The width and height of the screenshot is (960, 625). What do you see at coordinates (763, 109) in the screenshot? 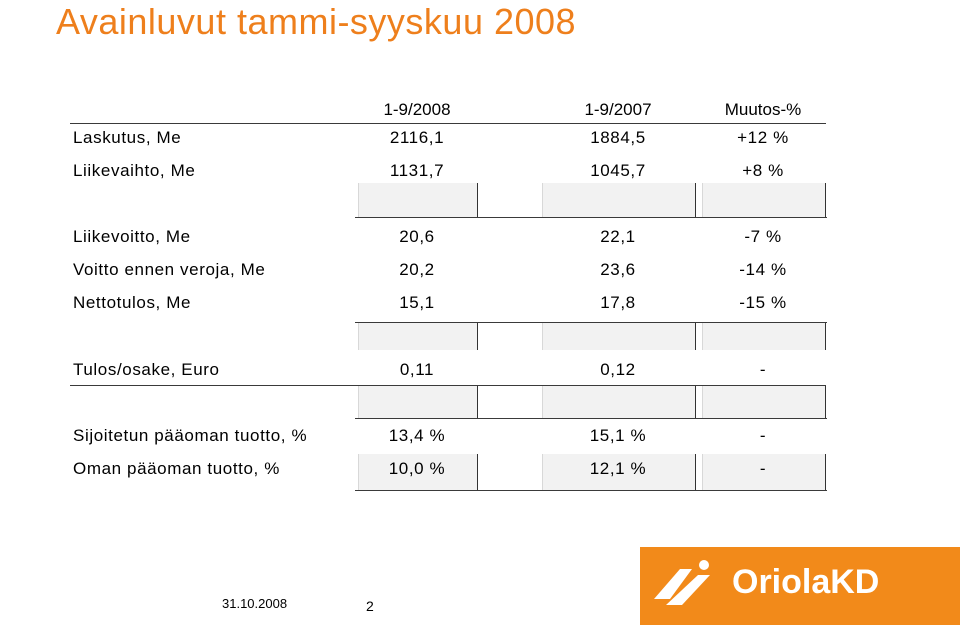
I see `col-header-change: Muutos-%` at bounding box center [763, 109].